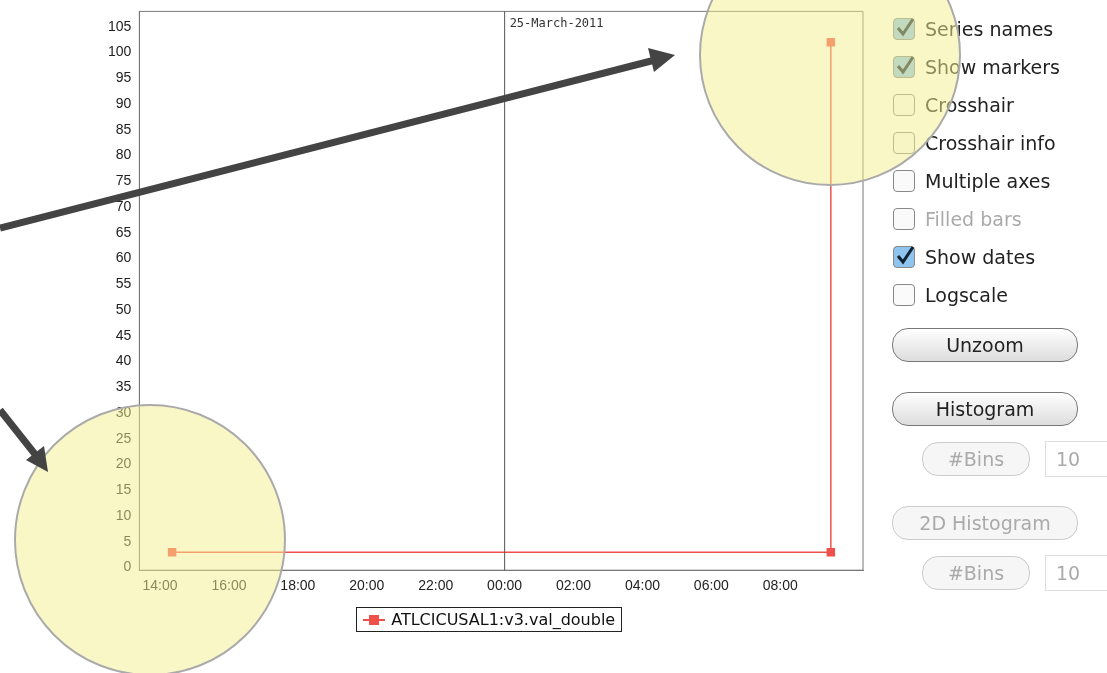 The image size is (1107, 673). What do you see at coordinates (367, 585) in the screenshot?
I see `x-tick-label: 20:00` at bounding box center [367, 585].